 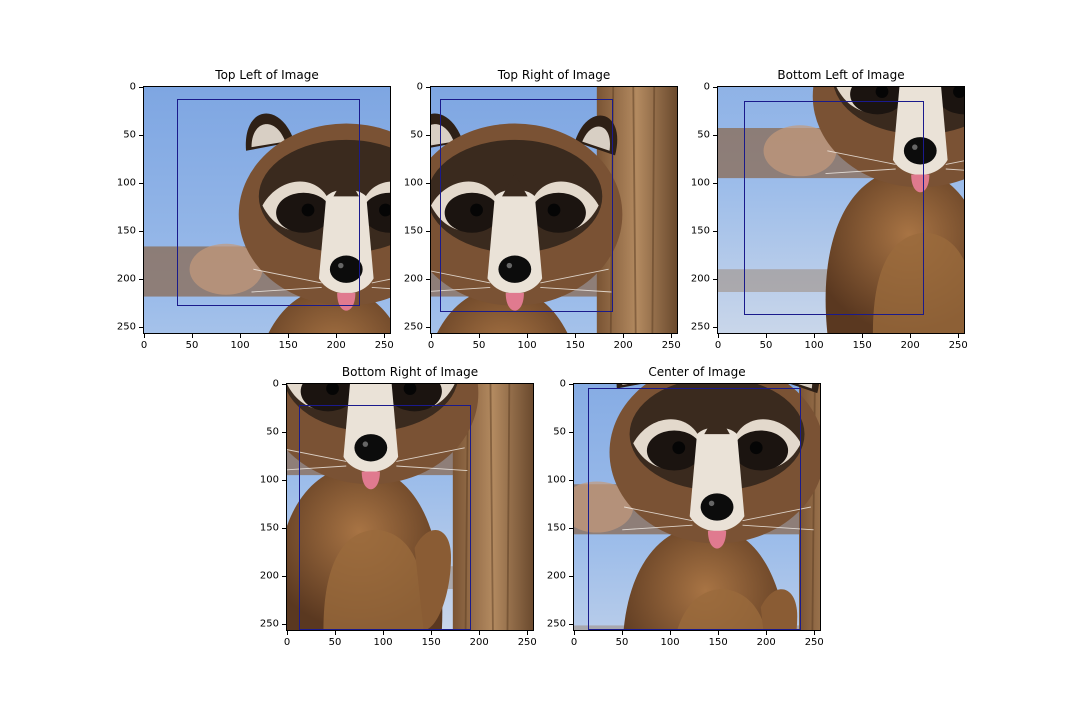 I want to click on panel-title: Bottom Left of Image, so click(x=841, y=75).